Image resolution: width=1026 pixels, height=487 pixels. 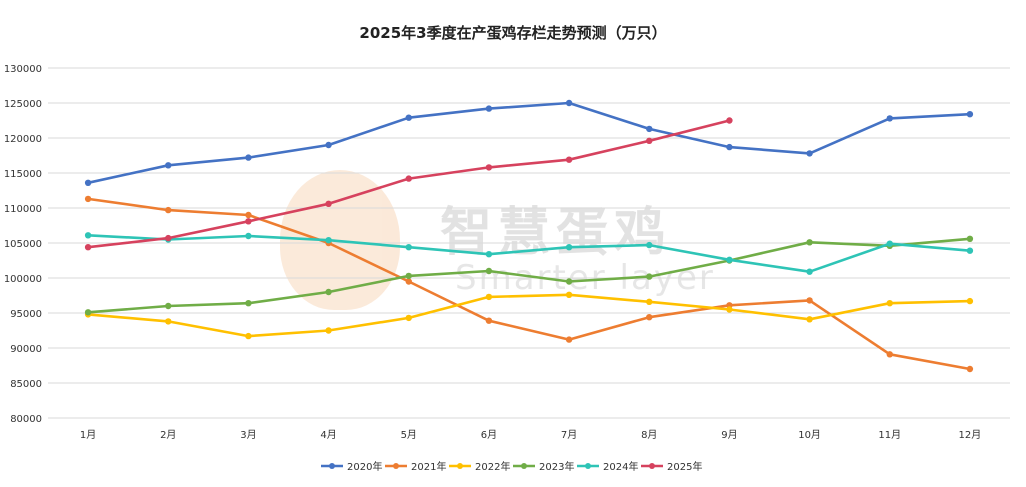 I want to click on x-tick-label: 4月, so click(x=328, y=435).